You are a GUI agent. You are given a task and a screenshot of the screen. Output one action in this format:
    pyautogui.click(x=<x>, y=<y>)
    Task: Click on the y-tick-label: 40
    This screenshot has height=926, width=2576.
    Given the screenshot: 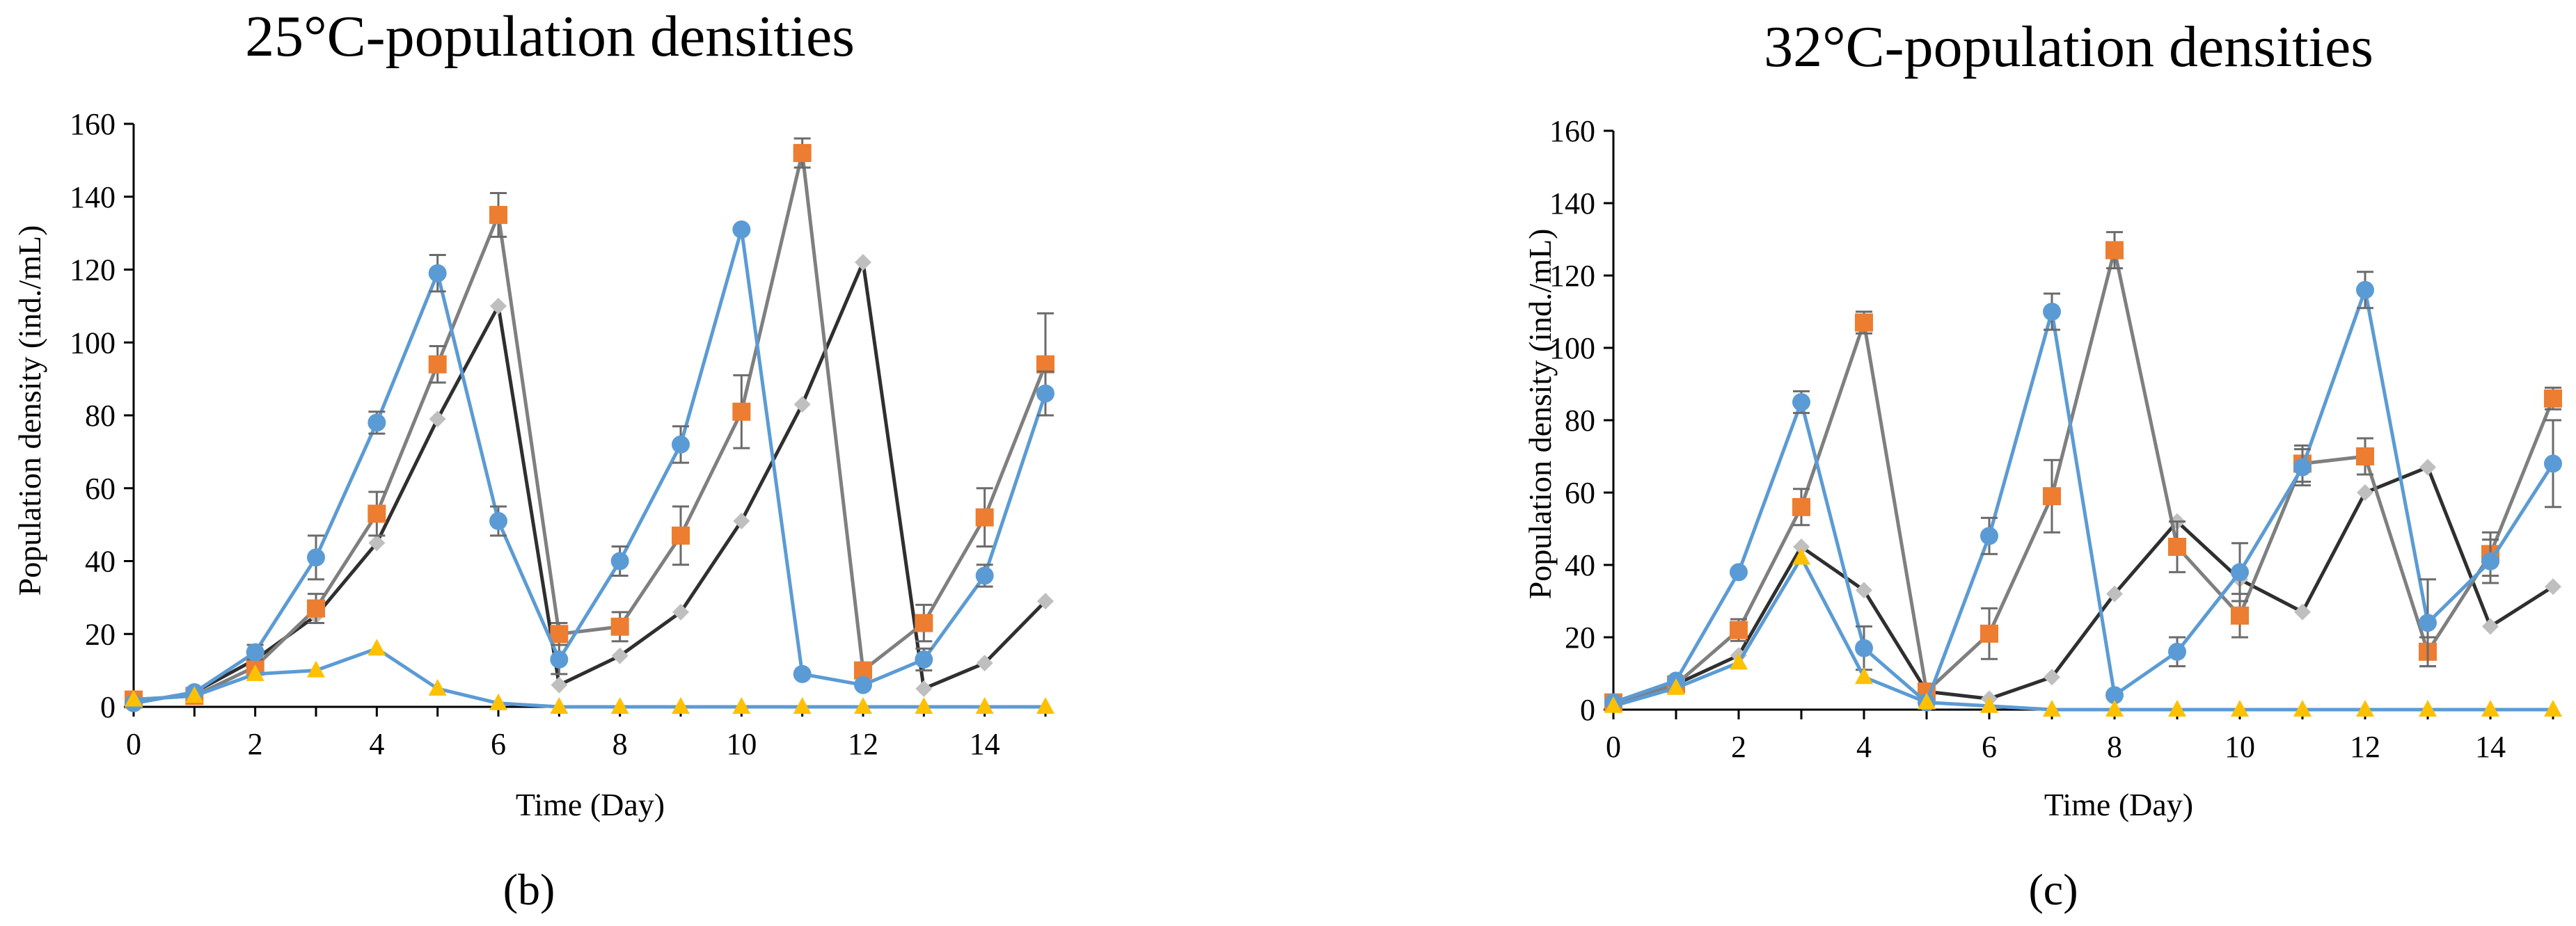 What is the action you would take?
    pyautogui.click(x=1580, y=565)
    